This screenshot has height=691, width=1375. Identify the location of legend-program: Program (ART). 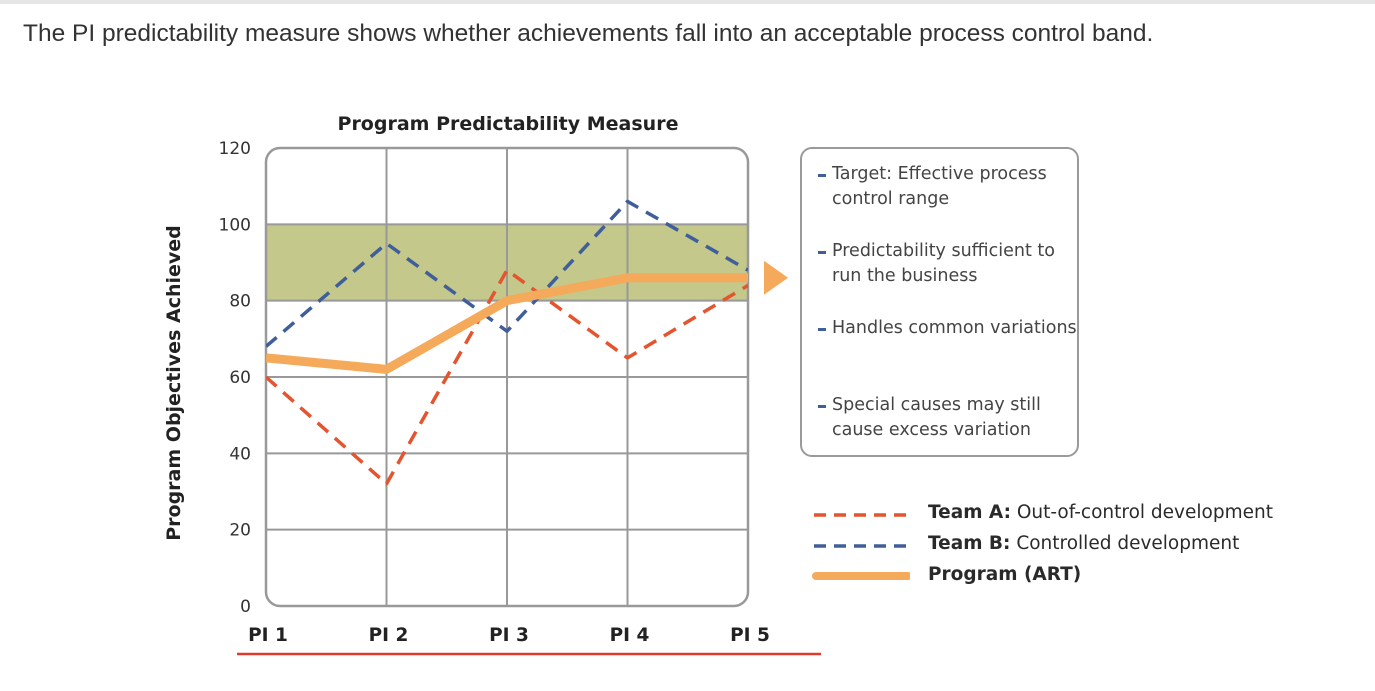
(1082, 575).